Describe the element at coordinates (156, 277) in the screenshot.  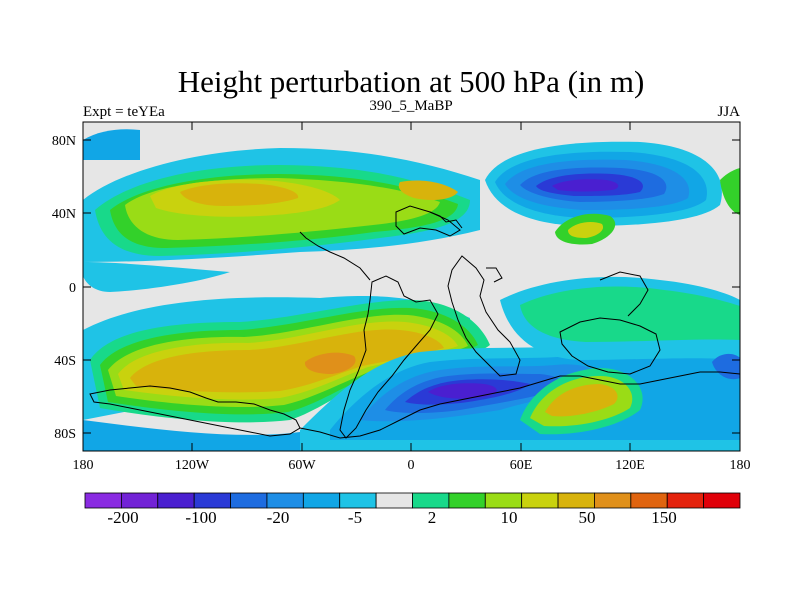
I see `band-pos-westpac-tropics` at that location.